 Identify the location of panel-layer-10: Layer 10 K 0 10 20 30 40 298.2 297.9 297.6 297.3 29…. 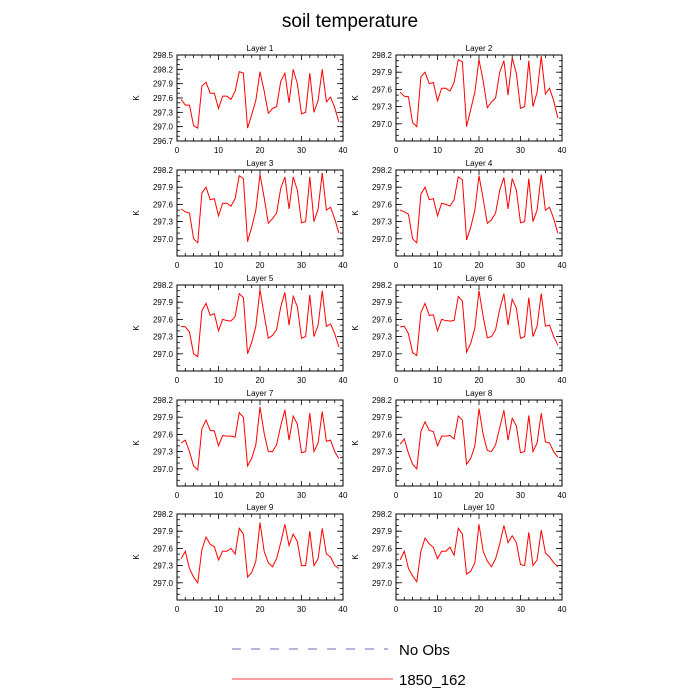
(459, 558).